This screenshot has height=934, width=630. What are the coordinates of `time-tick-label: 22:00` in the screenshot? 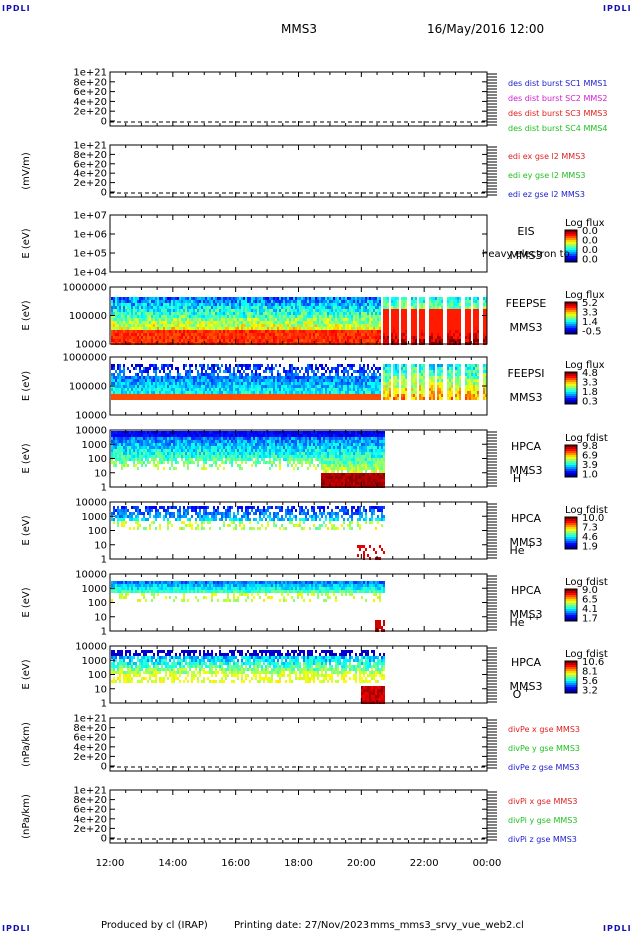 It's located at (424, 863).